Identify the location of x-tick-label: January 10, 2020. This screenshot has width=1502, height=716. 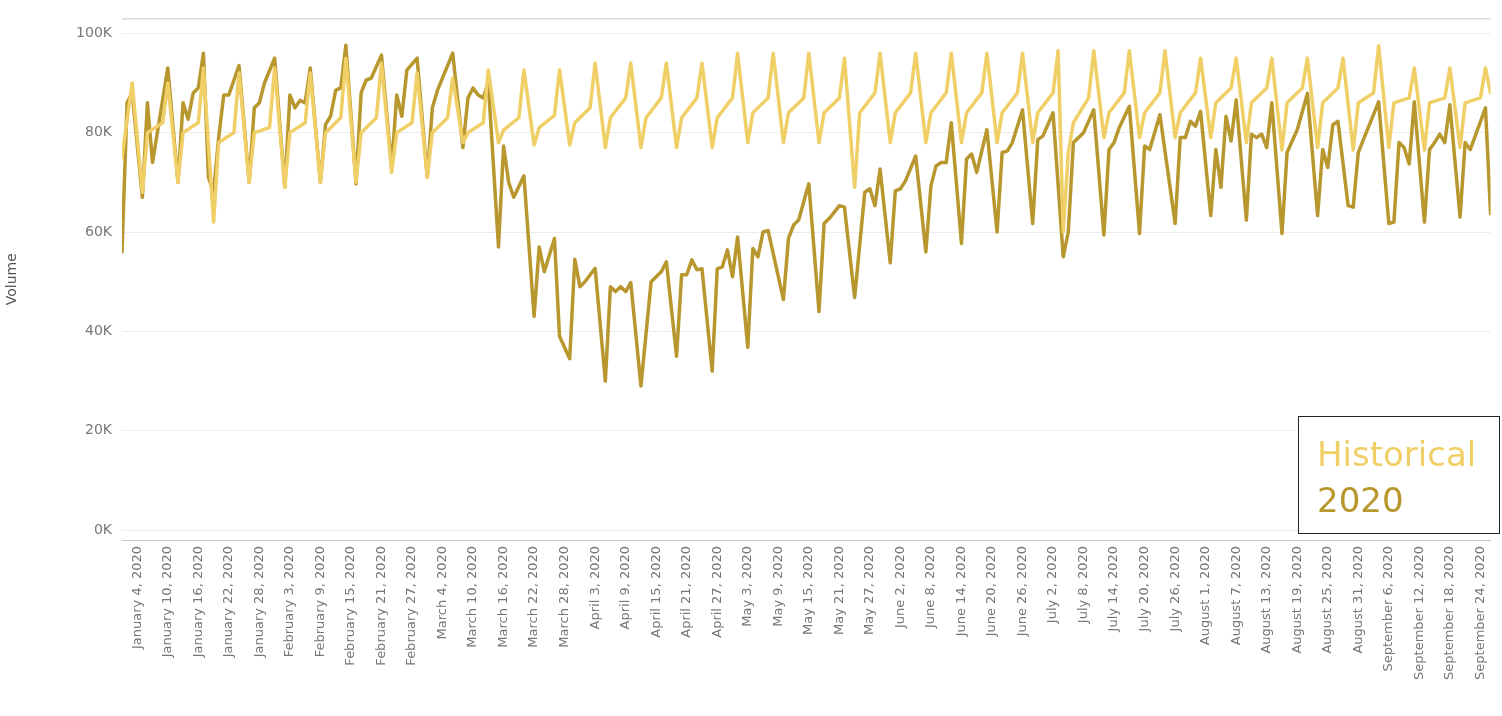
(167, 602).